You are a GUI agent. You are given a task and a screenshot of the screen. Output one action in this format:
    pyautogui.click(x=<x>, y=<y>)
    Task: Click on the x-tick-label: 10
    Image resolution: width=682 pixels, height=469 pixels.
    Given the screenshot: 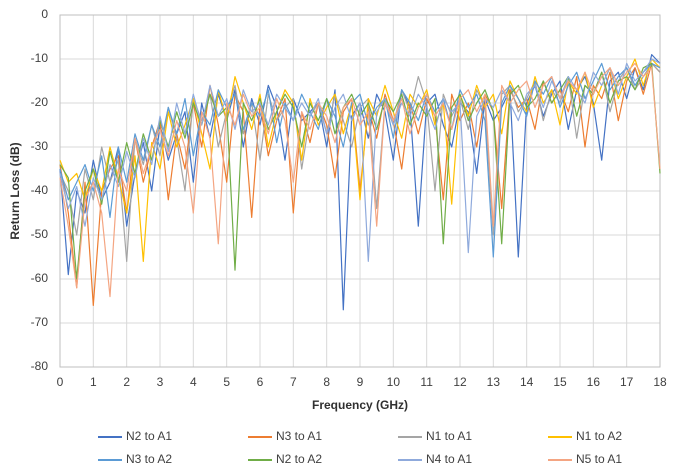 What is the action you would take?
    pyautogui.click(x=394, y=382)
    